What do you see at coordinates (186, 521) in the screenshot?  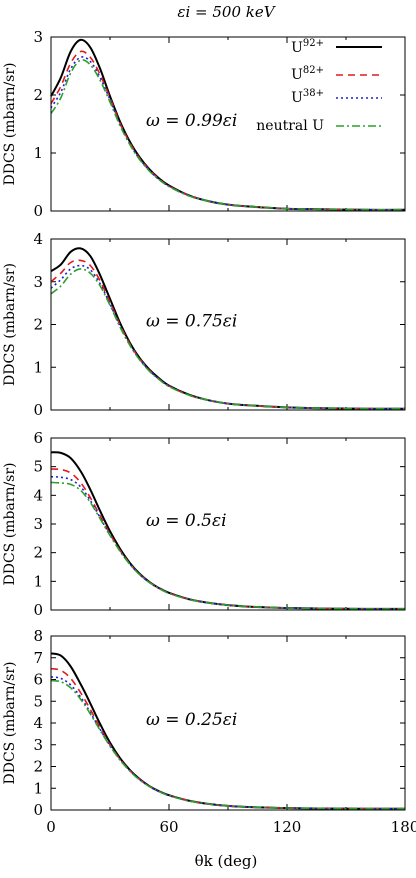 I see `omega-annotation: ω = 0.5εi` at bounding box center [186, 521].